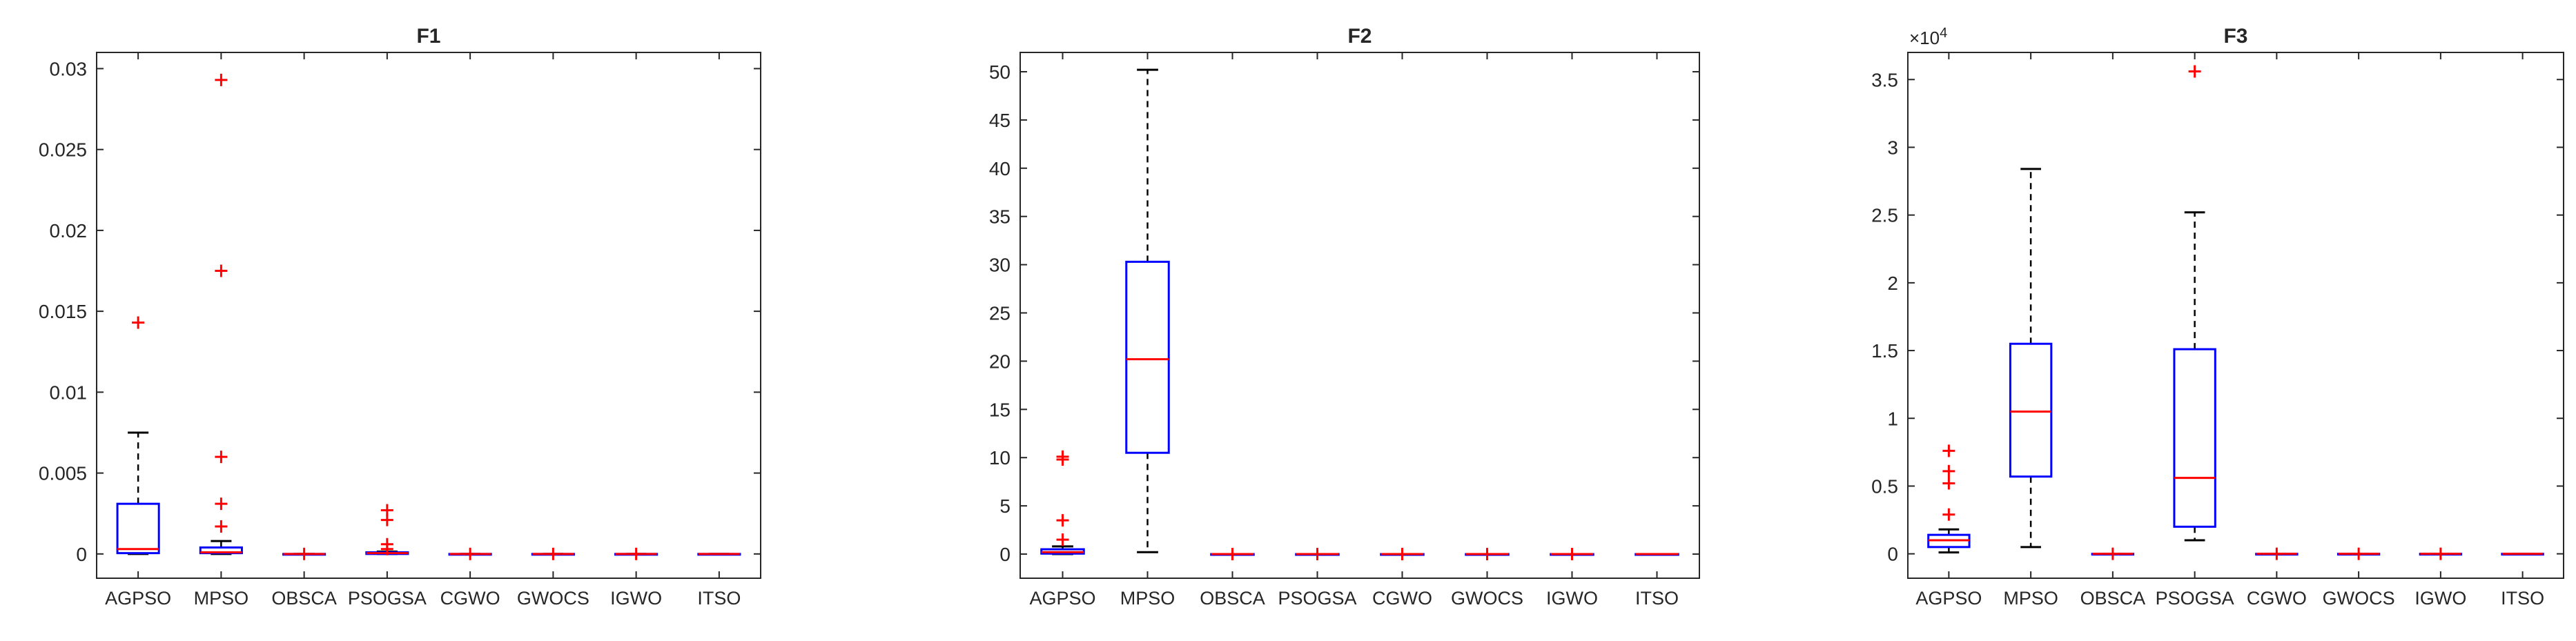 This screenshot has height=641, width=2576. What do you see at coordinates (1000, 313) in the screenshot?
I see `y-tick-label: 25` at bounding box center [1000, 313].